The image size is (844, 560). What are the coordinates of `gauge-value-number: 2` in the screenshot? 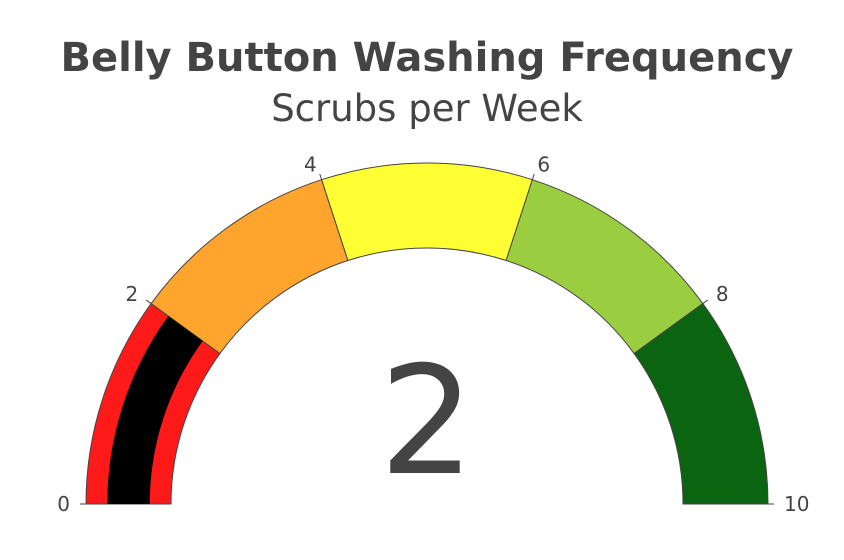 It's located at (426, 422).